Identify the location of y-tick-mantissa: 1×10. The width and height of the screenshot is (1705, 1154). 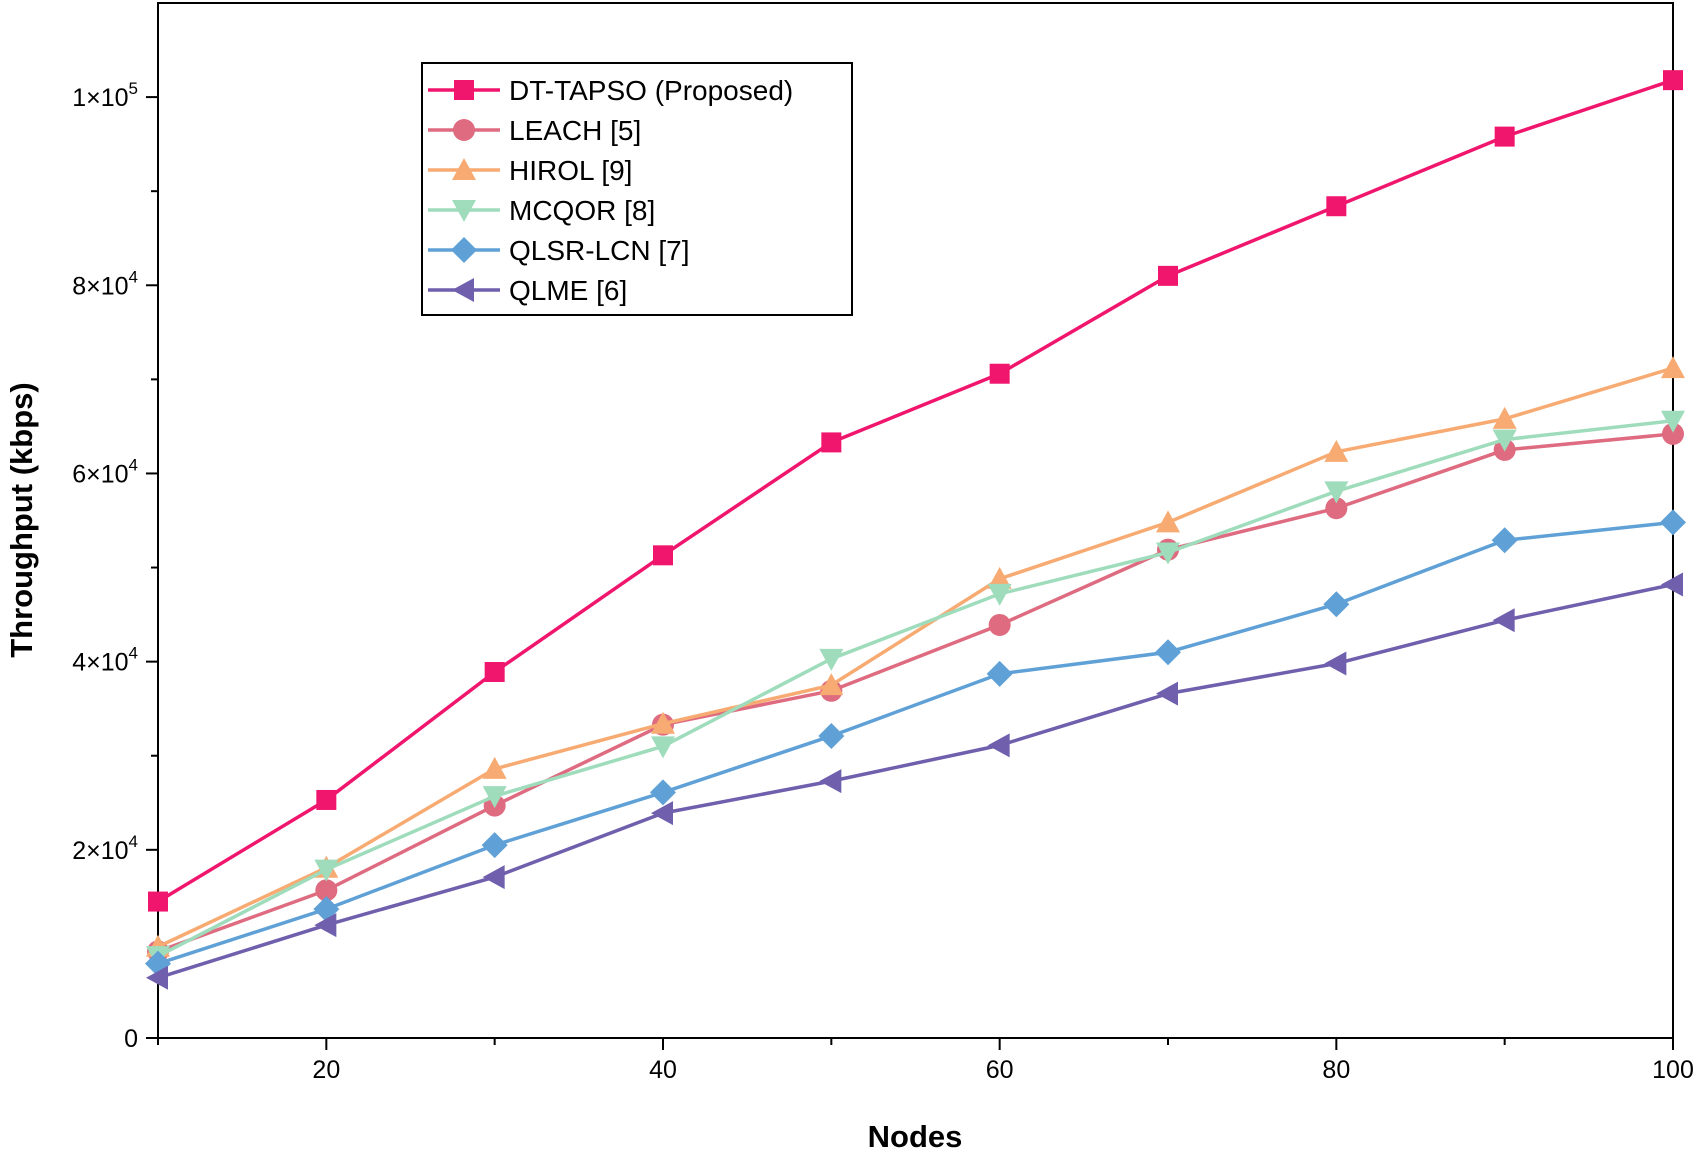
(100, 98).